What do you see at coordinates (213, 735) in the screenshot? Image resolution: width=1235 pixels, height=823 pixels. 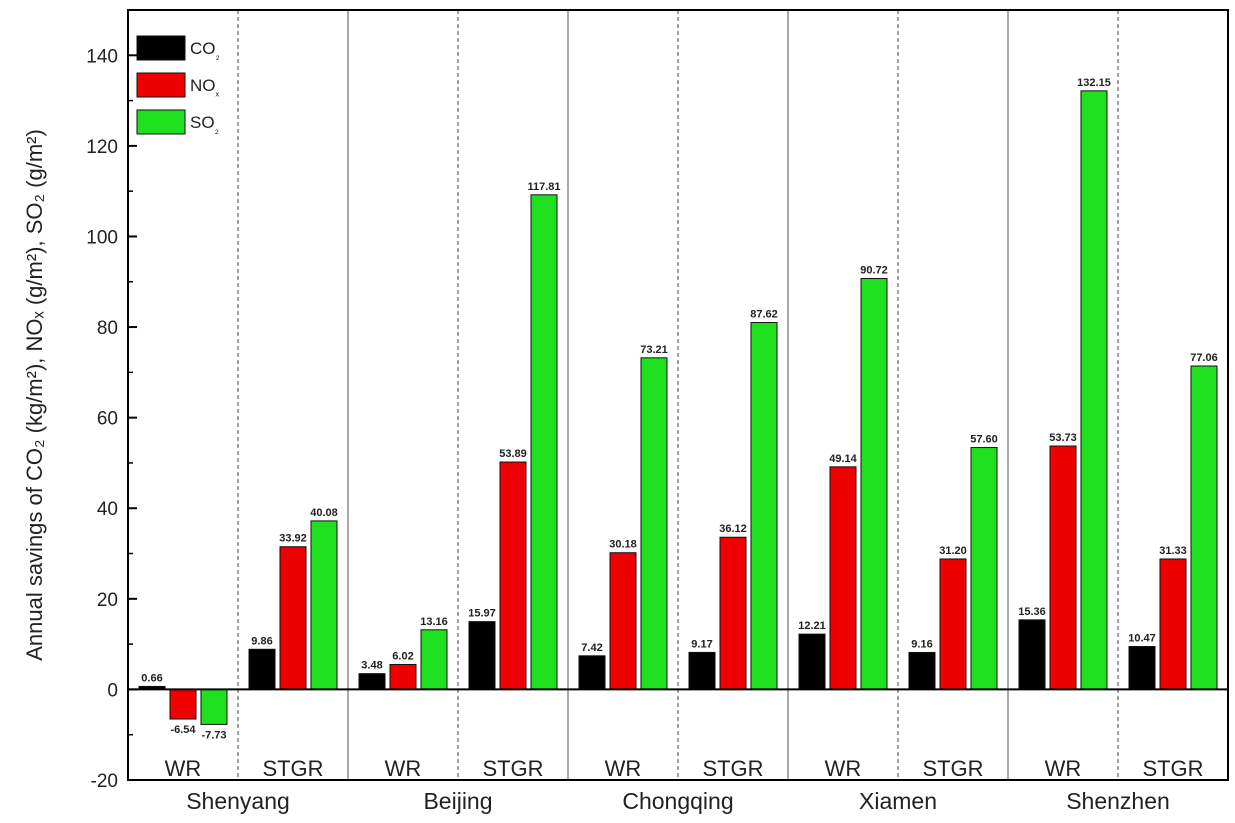 I see `data-label: -7.73` at bounding box center [213, 735].